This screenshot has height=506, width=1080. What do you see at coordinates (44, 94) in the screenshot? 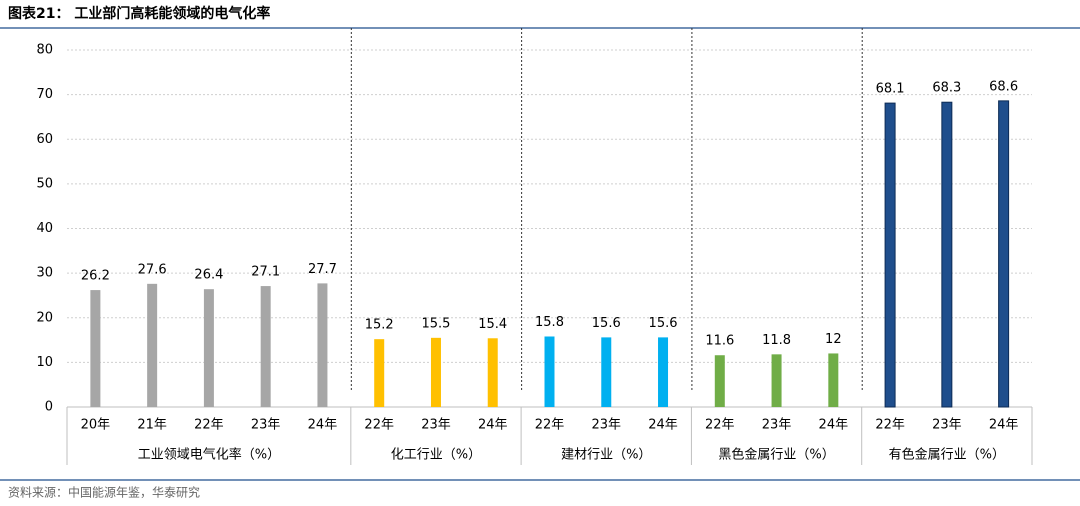
I see `y-tick-label: 70` at bounding box center [44, 94].